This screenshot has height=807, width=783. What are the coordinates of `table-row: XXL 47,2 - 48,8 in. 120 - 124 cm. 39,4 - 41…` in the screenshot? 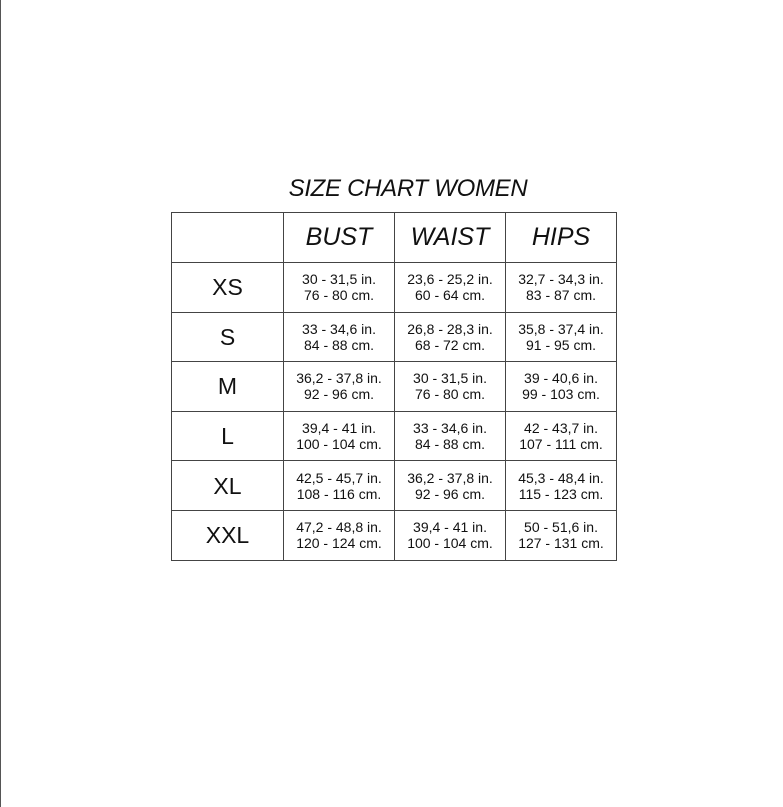 It's located at (394, 535).